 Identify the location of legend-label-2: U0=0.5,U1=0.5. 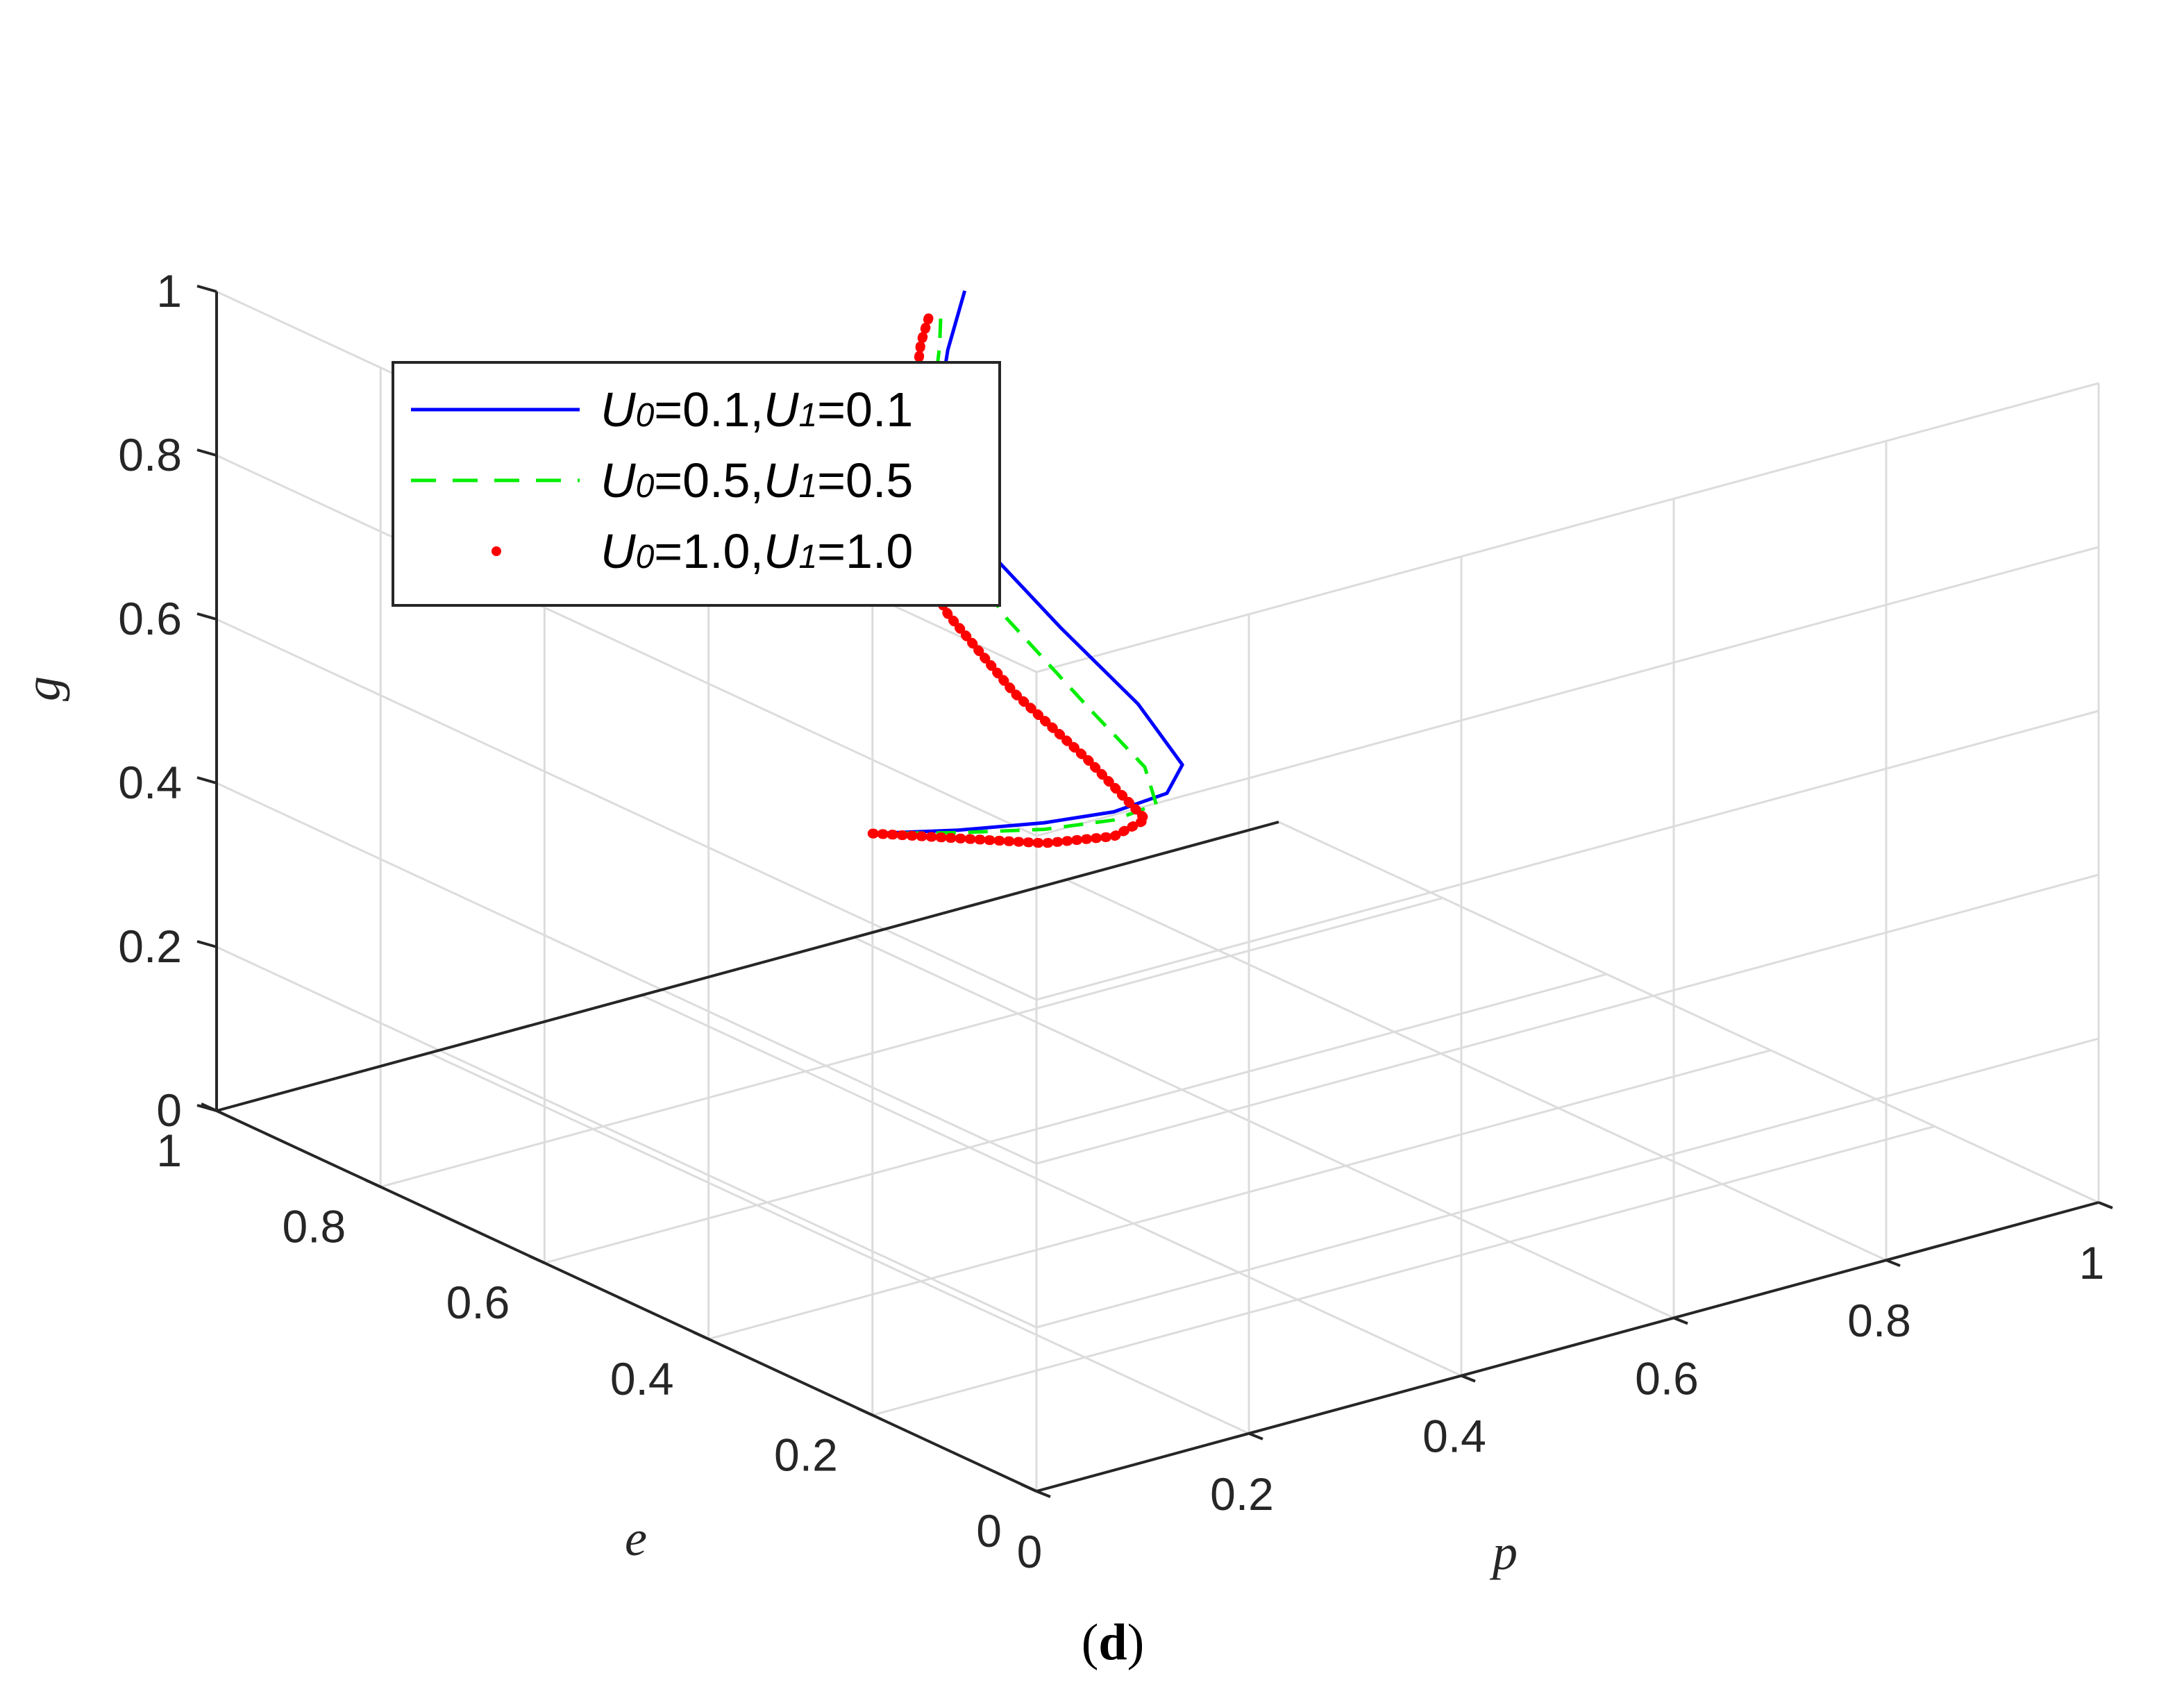
(756, 480).